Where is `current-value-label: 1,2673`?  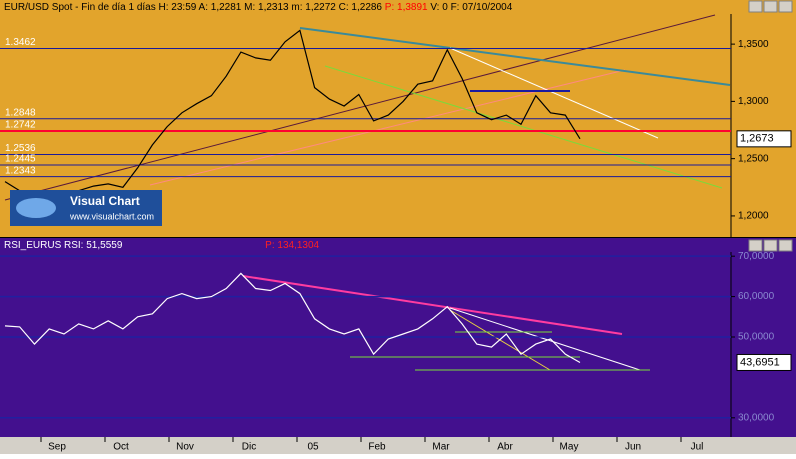 current-value-label: 1,2673 is located at coordinates (757, 139).